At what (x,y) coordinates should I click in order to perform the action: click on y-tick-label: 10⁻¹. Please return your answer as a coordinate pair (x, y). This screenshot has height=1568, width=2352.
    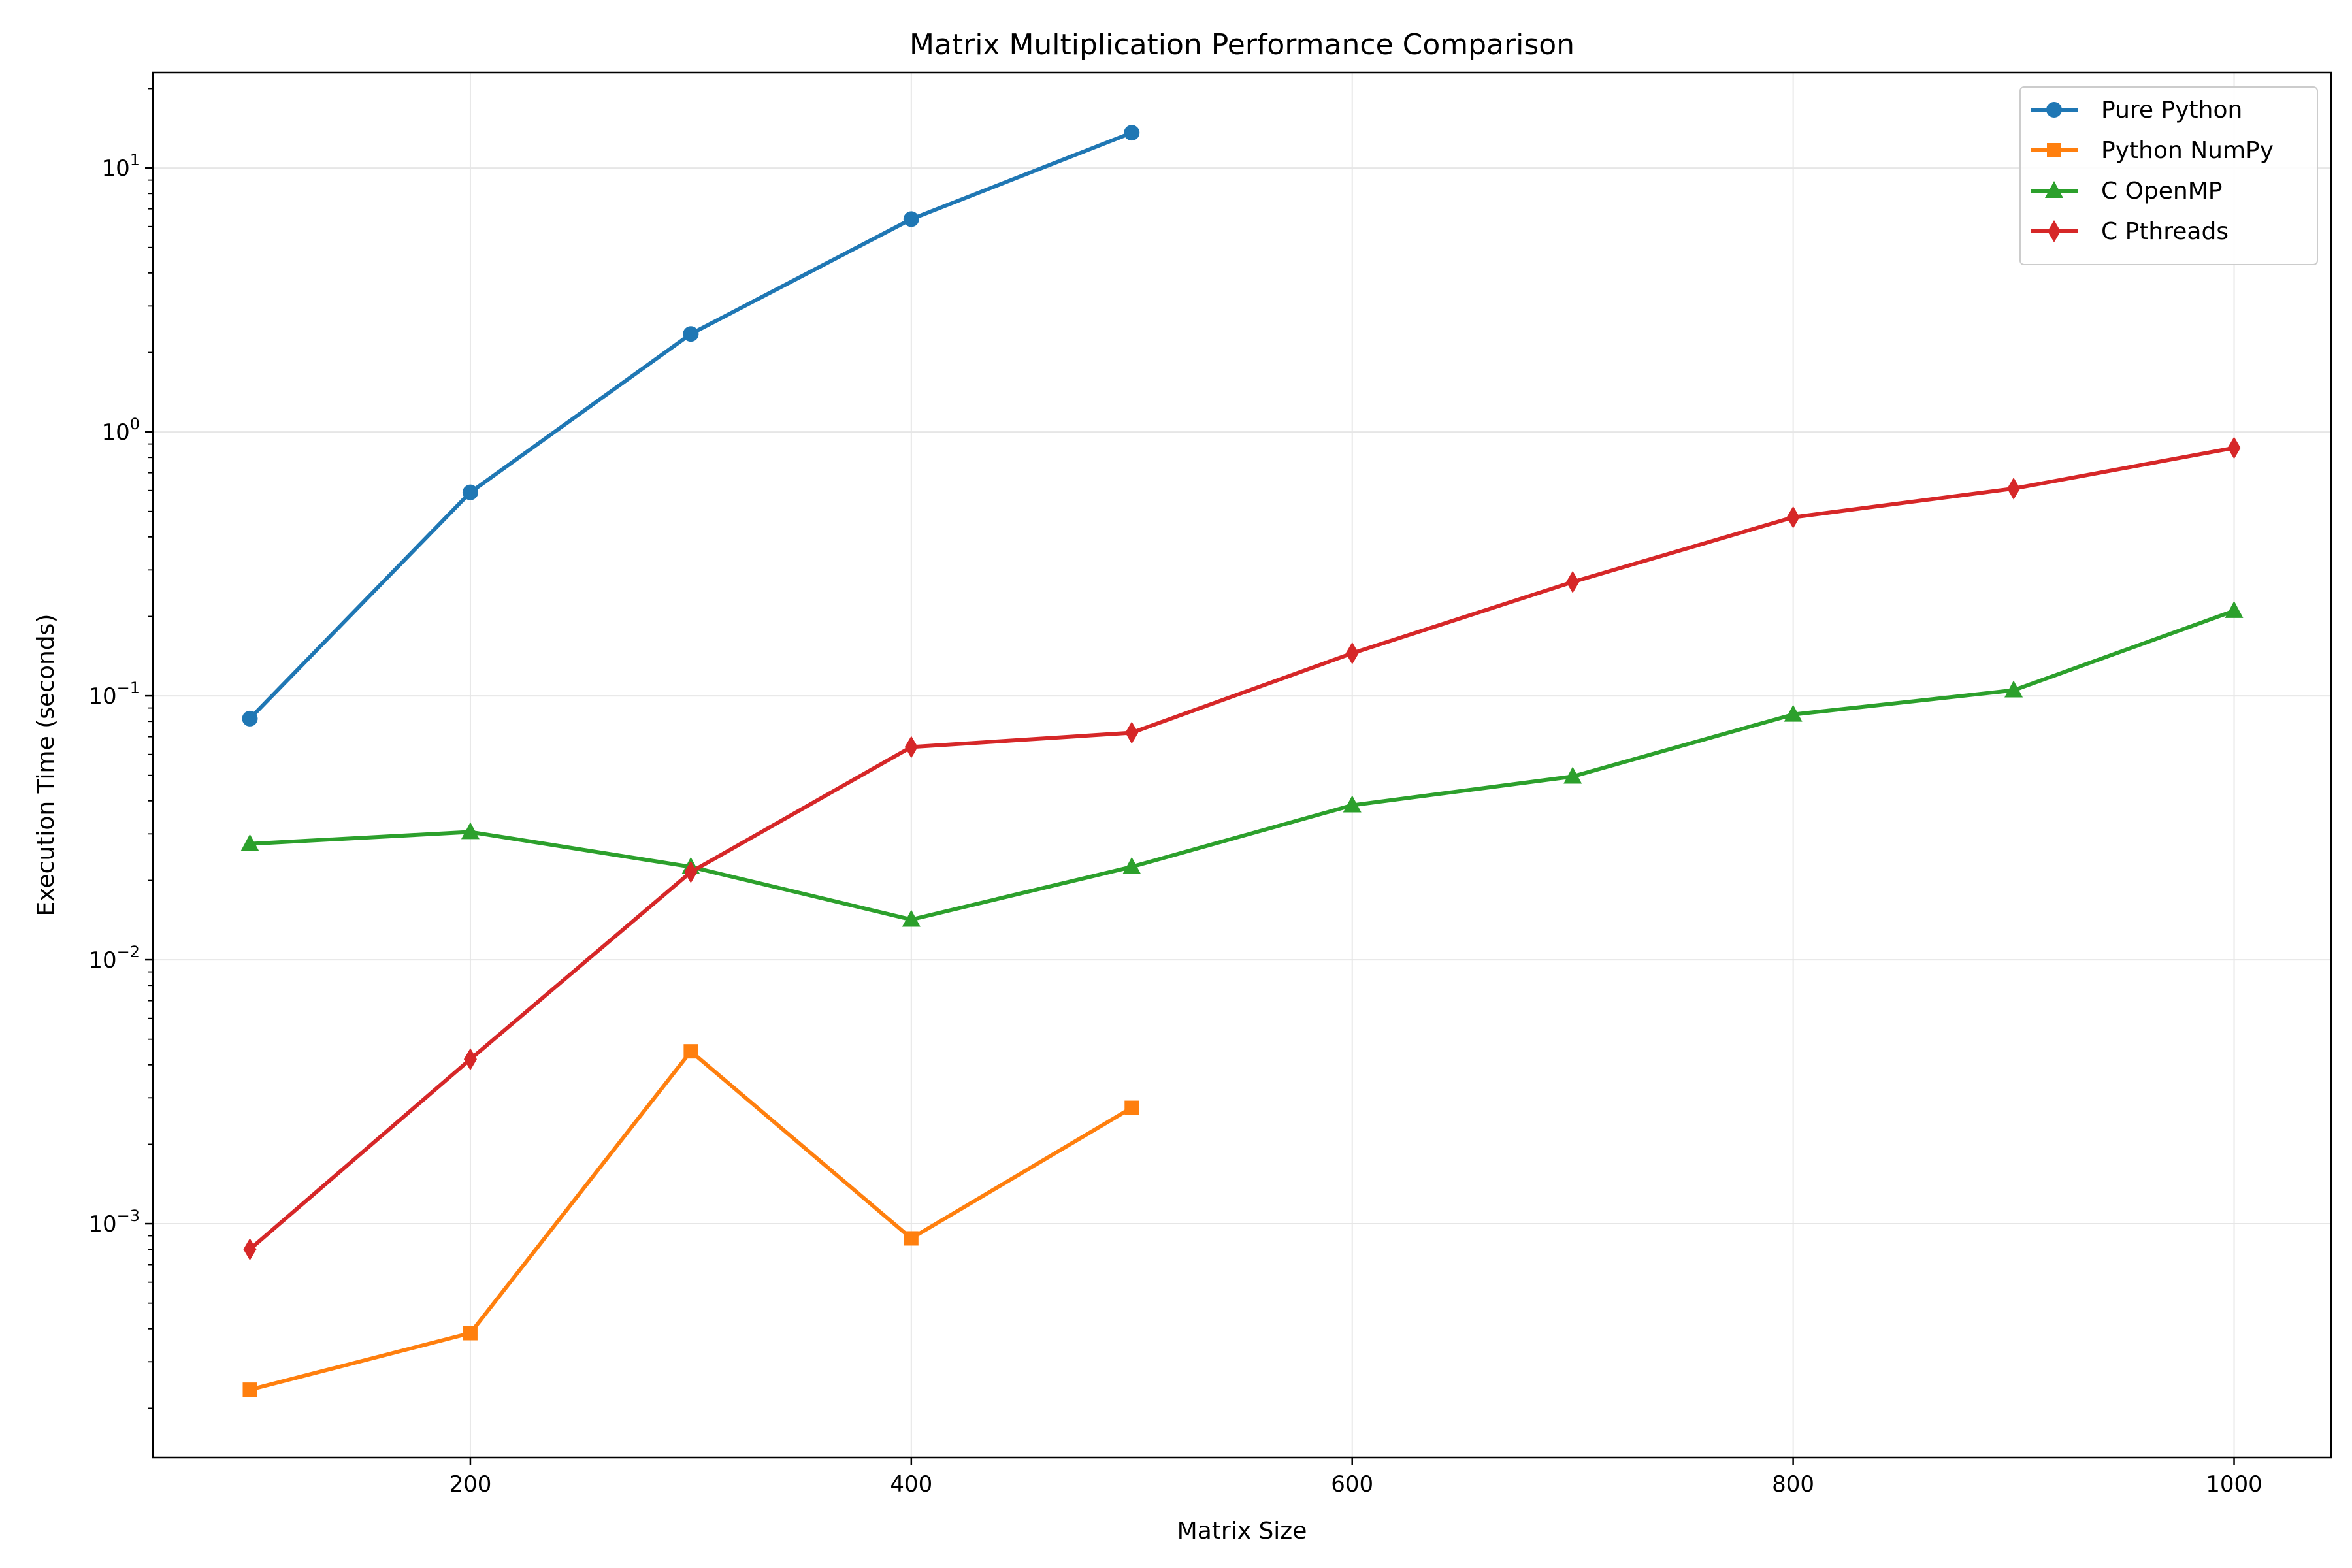
    Looking at the image, I should click on (114, 694).